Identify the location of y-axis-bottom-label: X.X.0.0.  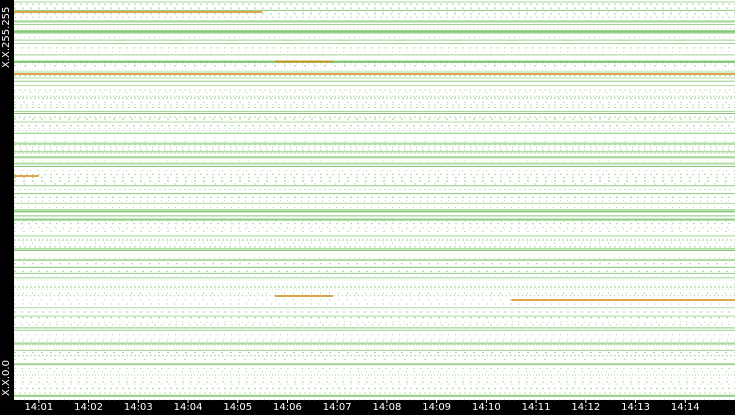
(6, 378).